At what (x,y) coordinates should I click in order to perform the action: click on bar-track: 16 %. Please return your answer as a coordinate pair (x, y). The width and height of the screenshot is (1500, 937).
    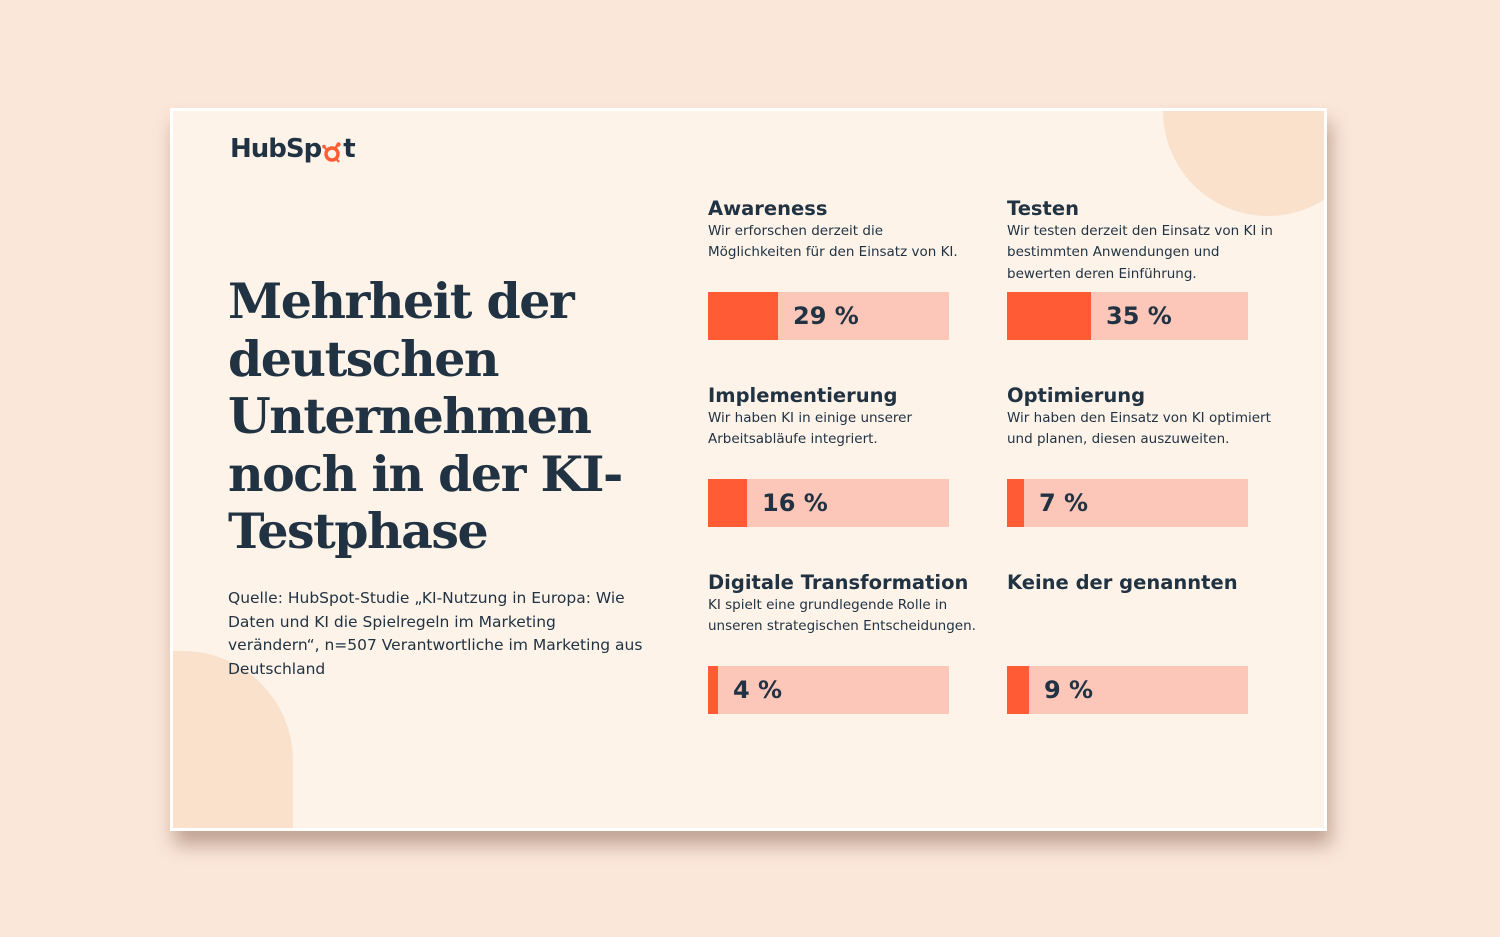
    Looking at the image, I should click on (828, 503).